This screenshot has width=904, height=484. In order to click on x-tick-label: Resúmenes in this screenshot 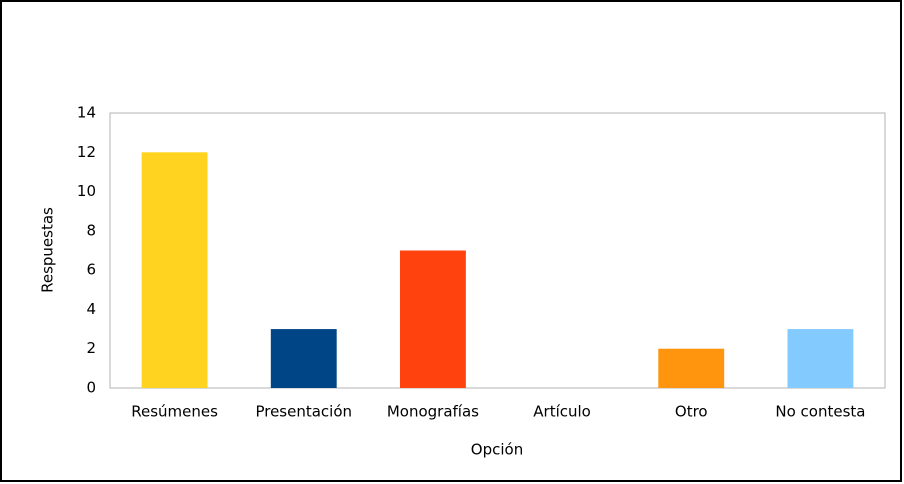, I will do `click(174, 412)`.